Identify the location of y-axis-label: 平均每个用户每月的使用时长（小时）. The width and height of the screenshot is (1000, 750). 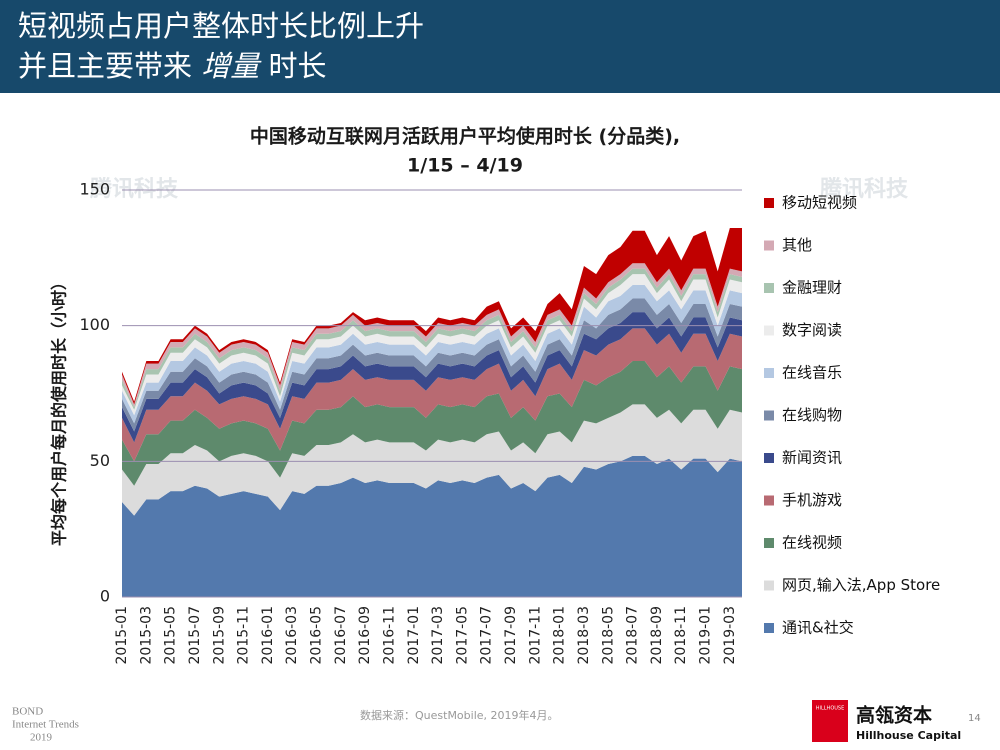
(59, 410).